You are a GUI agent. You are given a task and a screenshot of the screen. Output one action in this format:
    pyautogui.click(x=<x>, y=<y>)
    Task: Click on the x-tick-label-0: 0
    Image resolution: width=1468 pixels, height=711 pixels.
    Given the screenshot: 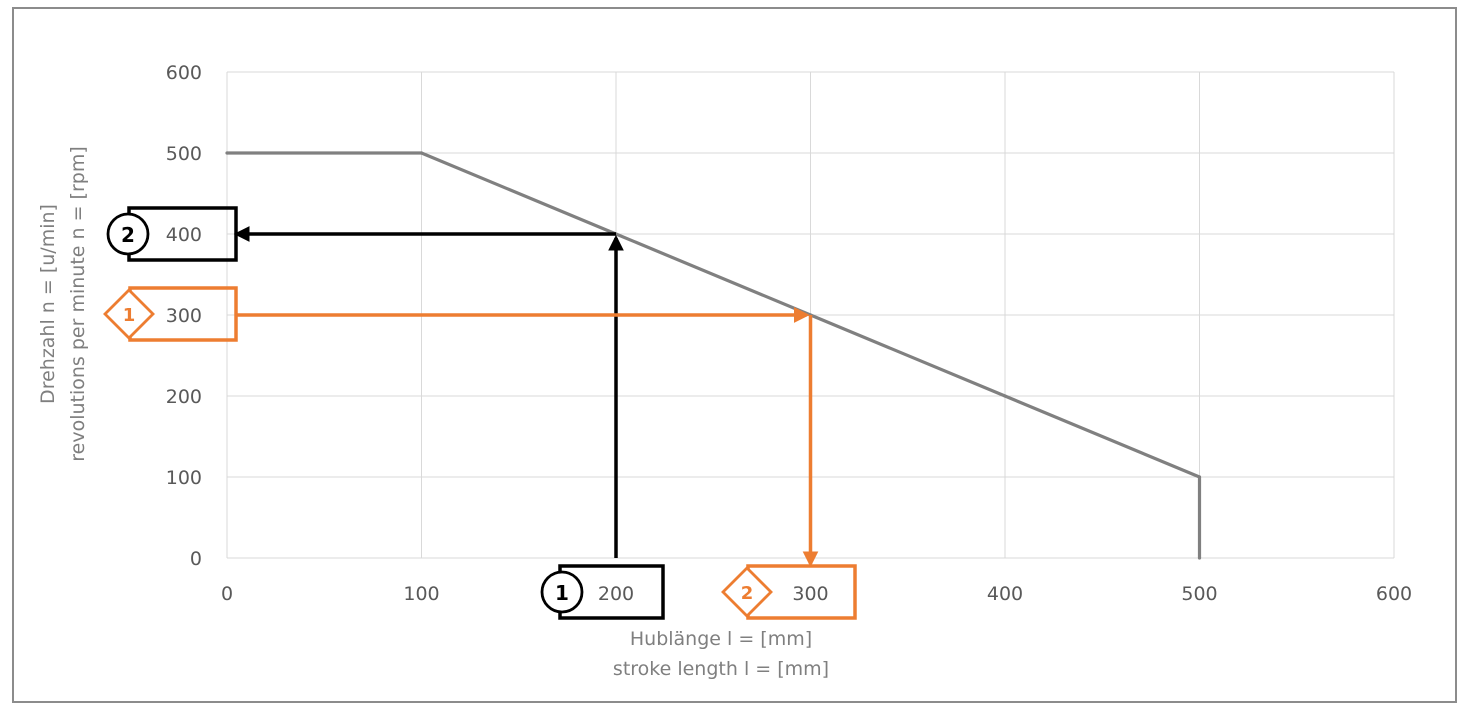 What is the action you would take?
    pyautogui.click(x=227, y=594)
    